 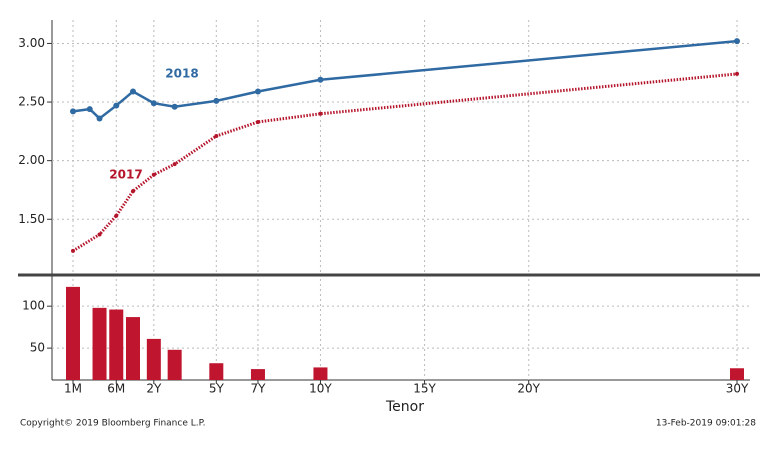 I want to click on y-tick-label: 1.50, so click(x=31, y=219).